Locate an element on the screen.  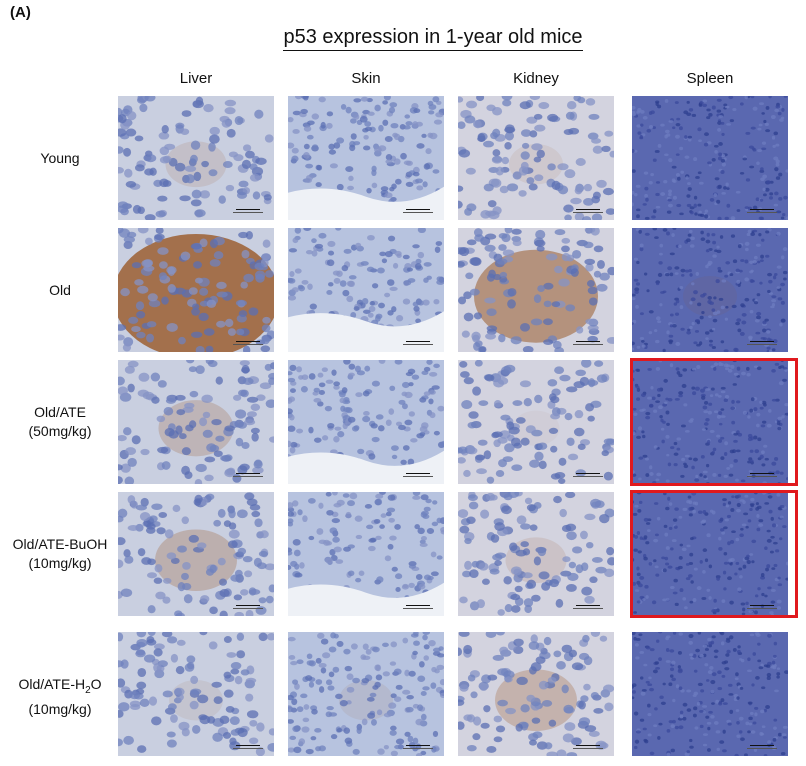
micrograph-spleen-old-ate-buoh is located at coordinates (710, 554).